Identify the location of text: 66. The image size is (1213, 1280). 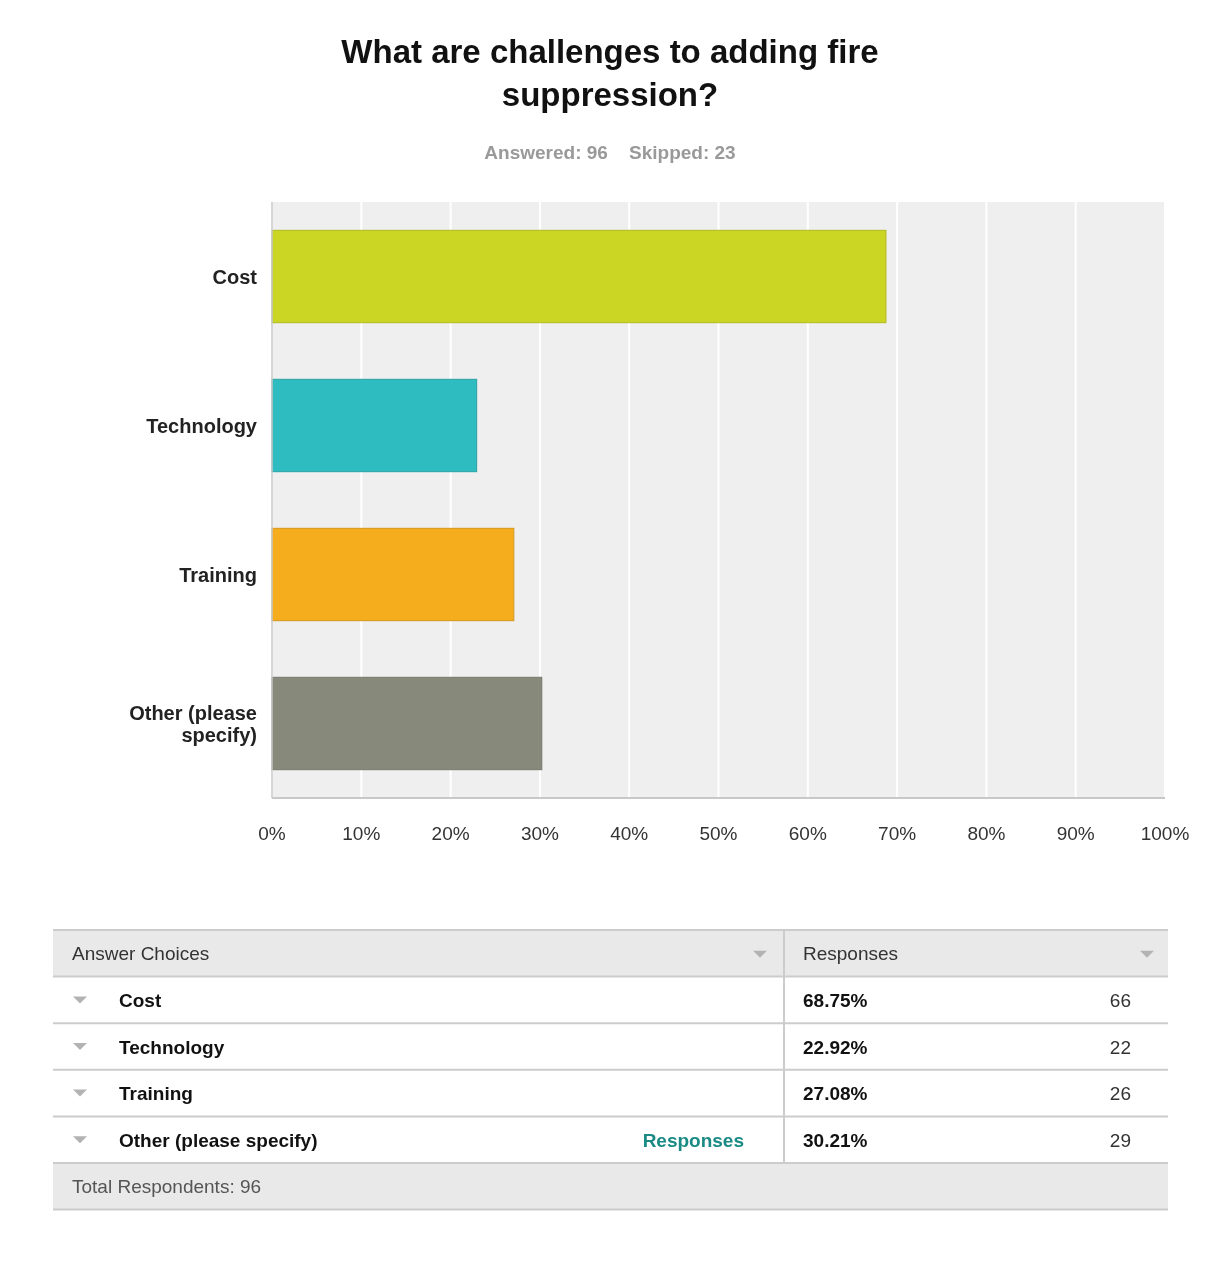
(1120, 1000).